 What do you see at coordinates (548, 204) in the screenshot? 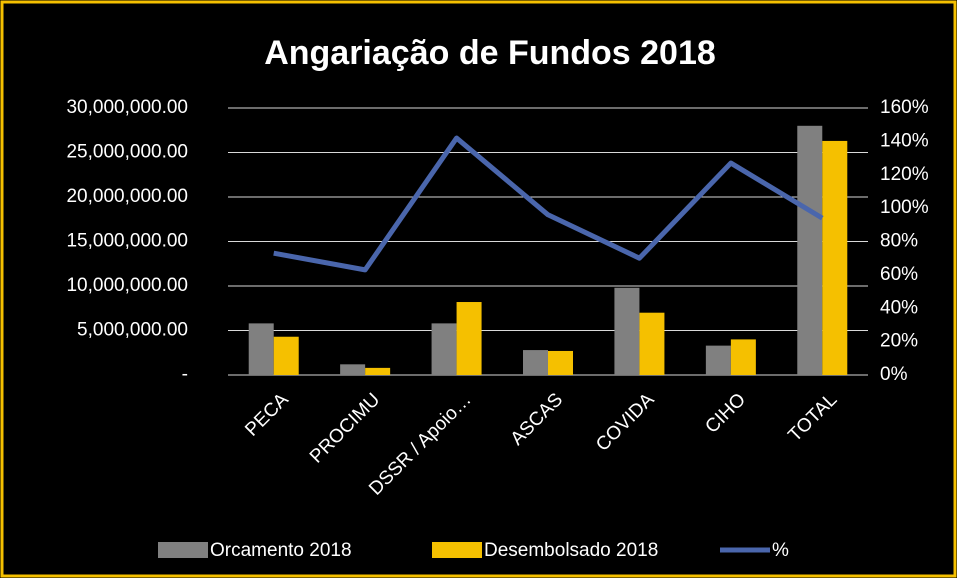
I see `line` at bounding box center [548, 204].